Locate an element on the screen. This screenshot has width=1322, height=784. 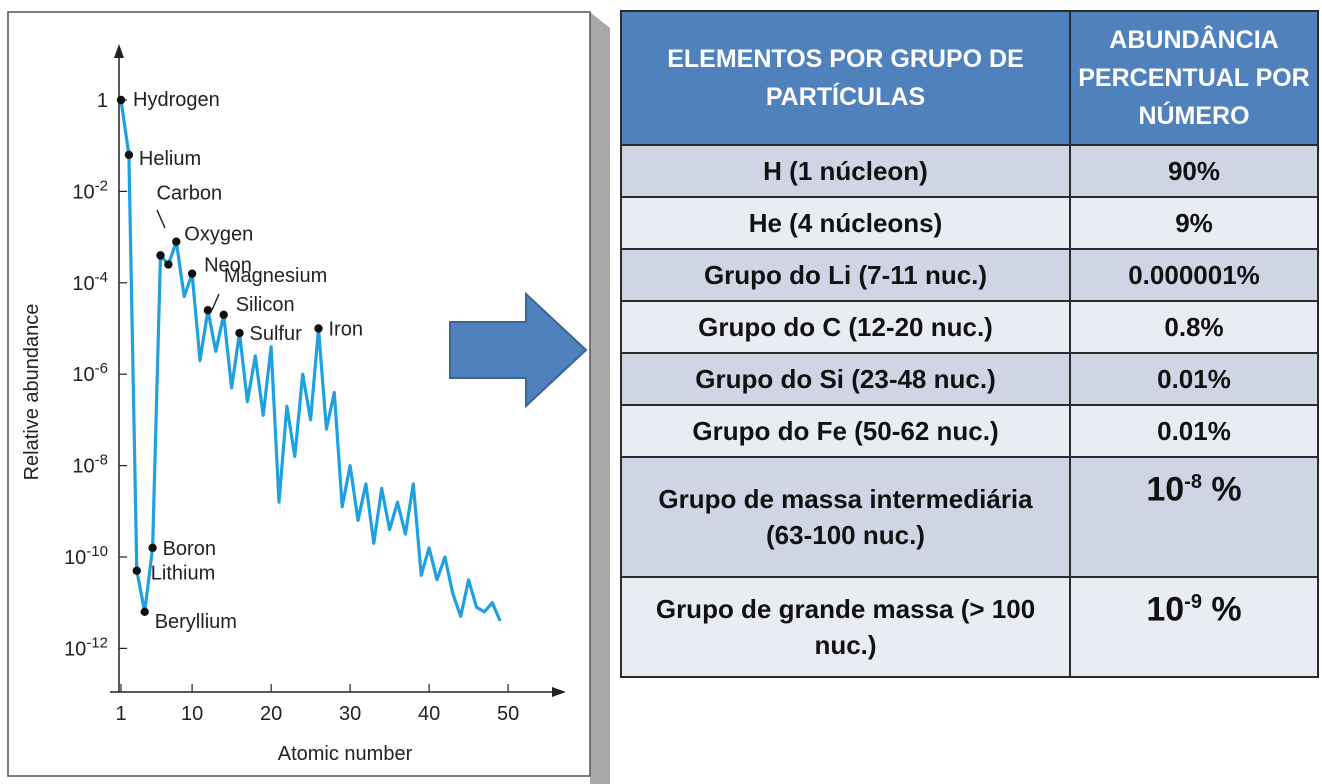
table-row: Grupo do Fe (50-62 nuc.) 0.01% is located at coordinates (969, 431).